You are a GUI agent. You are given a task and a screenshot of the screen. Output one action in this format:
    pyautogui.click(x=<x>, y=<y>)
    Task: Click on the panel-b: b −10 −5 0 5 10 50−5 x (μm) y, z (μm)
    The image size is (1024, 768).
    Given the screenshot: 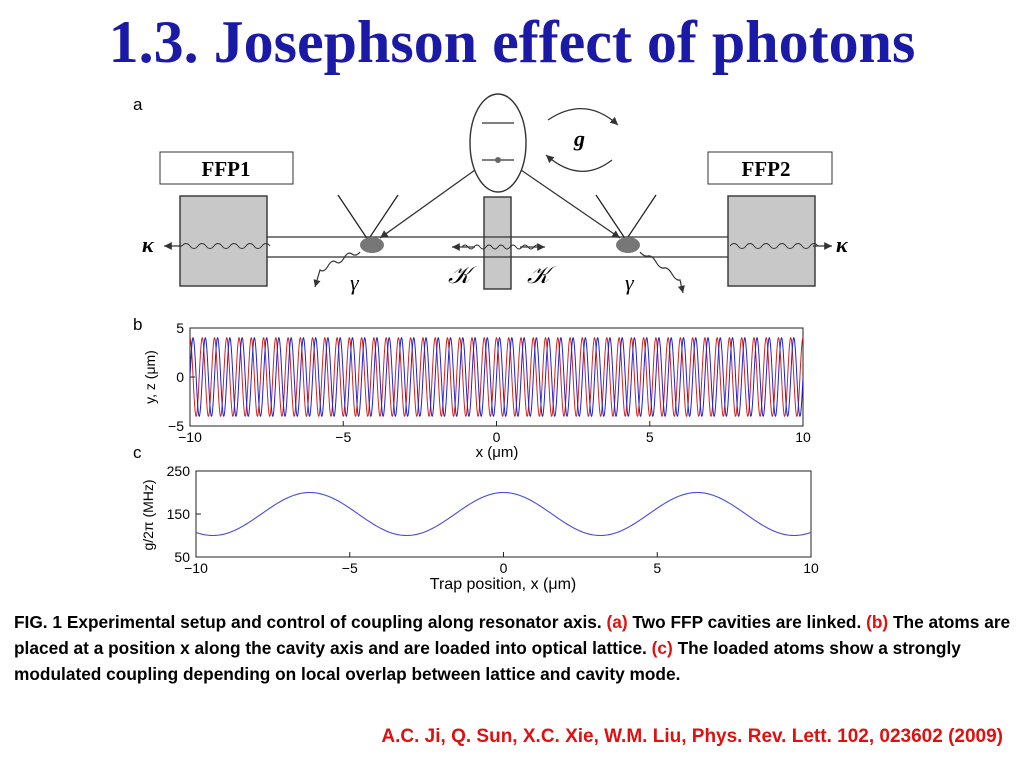 What is the action you would take?
    pyautogui.click(x=472, y=388)
    